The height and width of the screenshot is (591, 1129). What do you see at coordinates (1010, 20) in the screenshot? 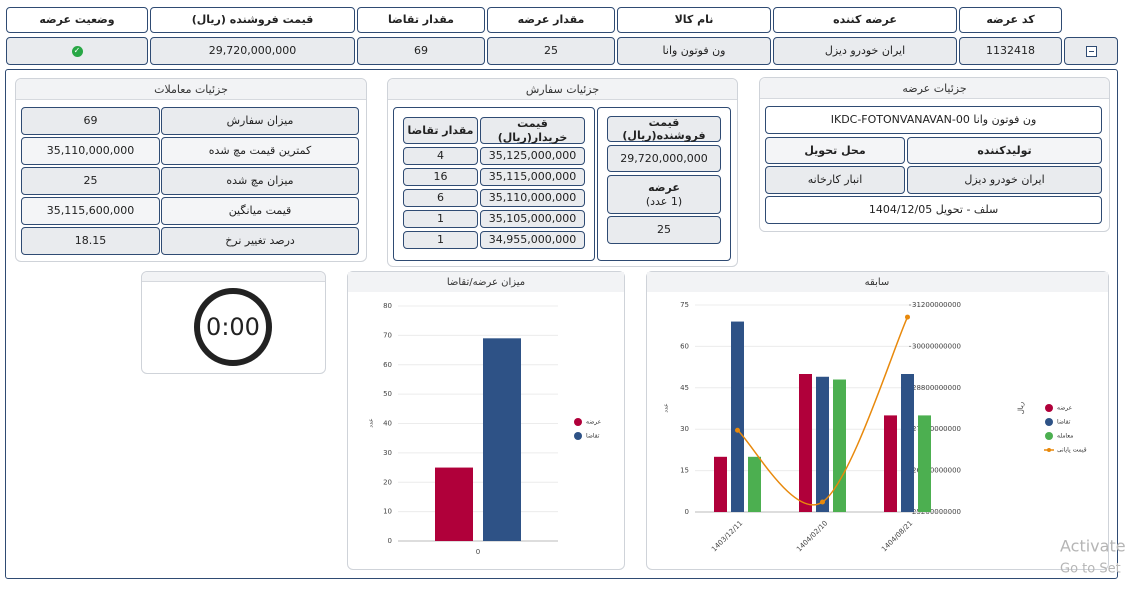
I see `header-cell: کد عرضه` at bounding box center [1010, 20].